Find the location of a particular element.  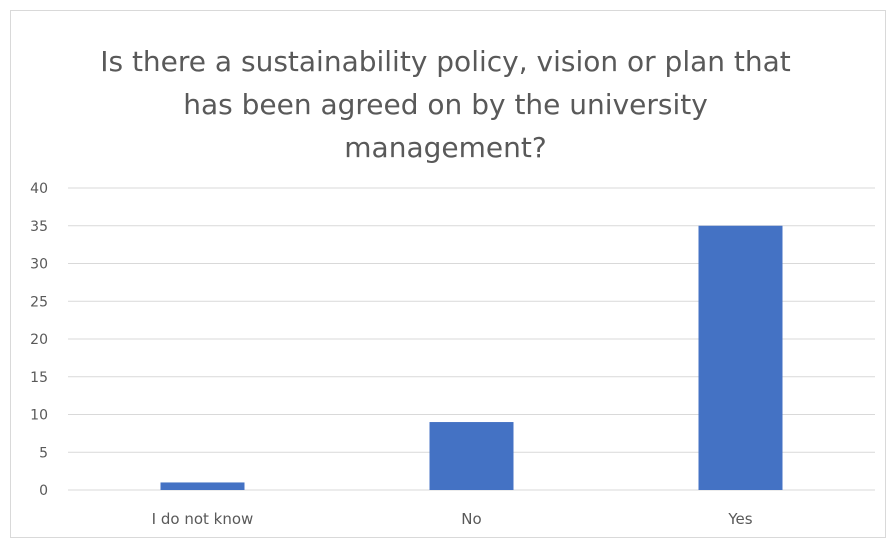

x-category-label-no: No is located at coordinates (471, 519).